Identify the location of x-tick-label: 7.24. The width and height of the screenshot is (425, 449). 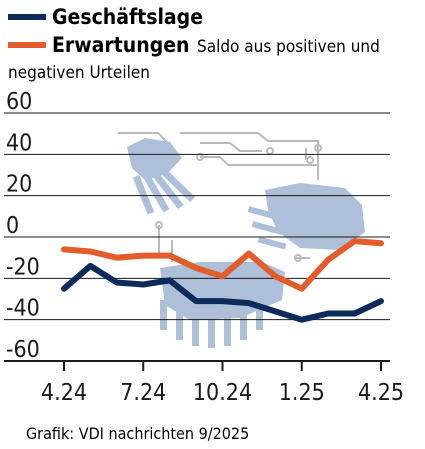
(143, 393).